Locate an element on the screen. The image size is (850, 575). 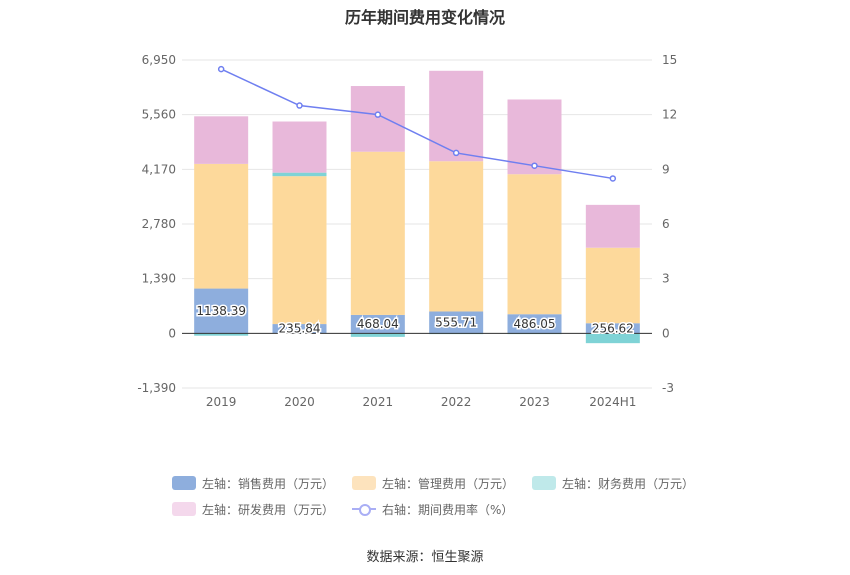
legend-label-rnd: 左轴：研发费用（万元） is located at coordinates (268, 509).